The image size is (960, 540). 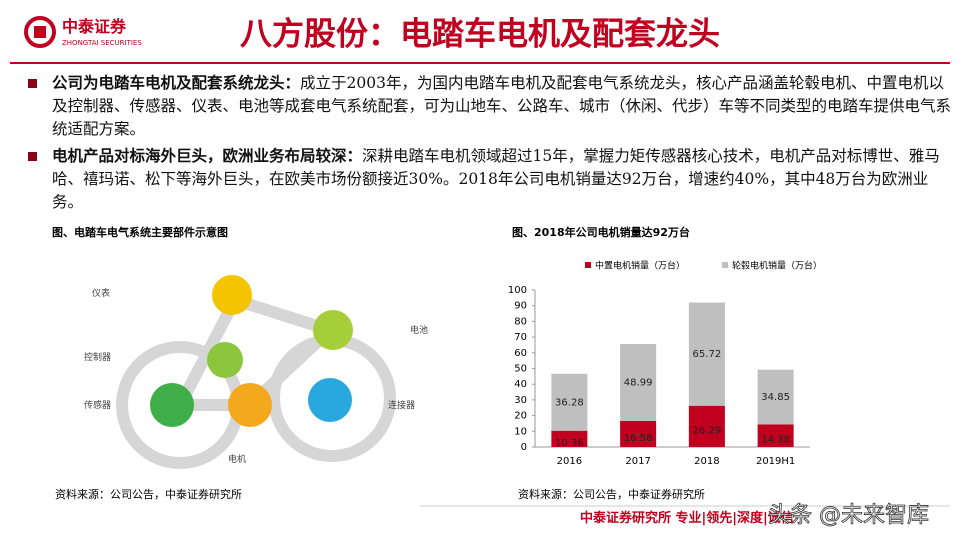 I want to click on x-tick-label: 2019H1, so click(x=775, y=461).